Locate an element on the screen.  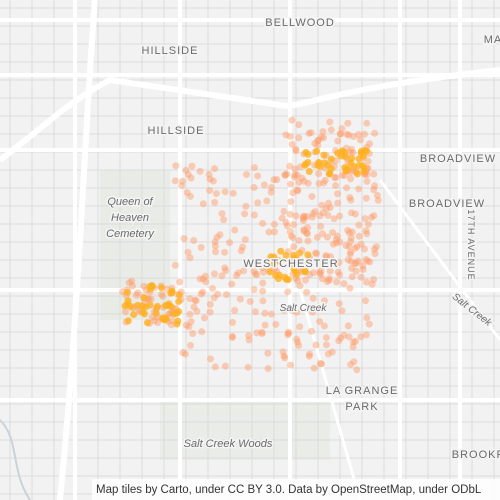
place-label: LA GRANGE is located at coordinates (362, 391).